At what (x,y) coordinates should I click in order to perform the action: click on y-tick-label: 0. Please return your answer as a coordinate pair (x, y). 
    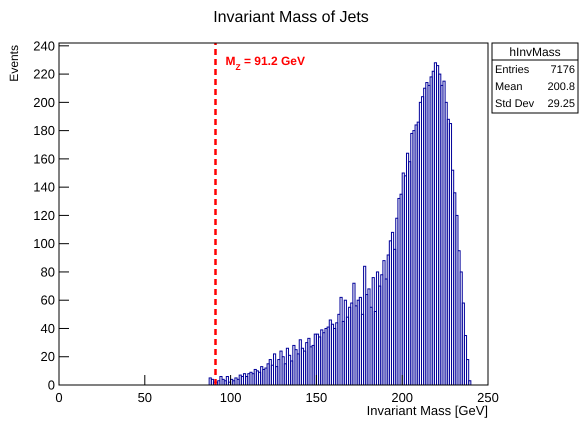
    Looking at the image, I should click on (51, 385).